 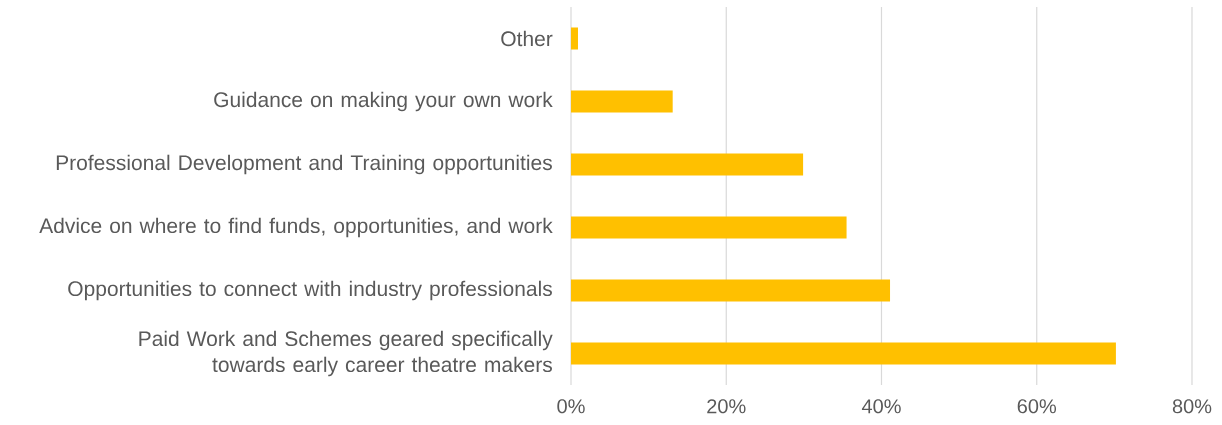 I want to click on x-tick-label: 20%, so click(x=726, y=406).